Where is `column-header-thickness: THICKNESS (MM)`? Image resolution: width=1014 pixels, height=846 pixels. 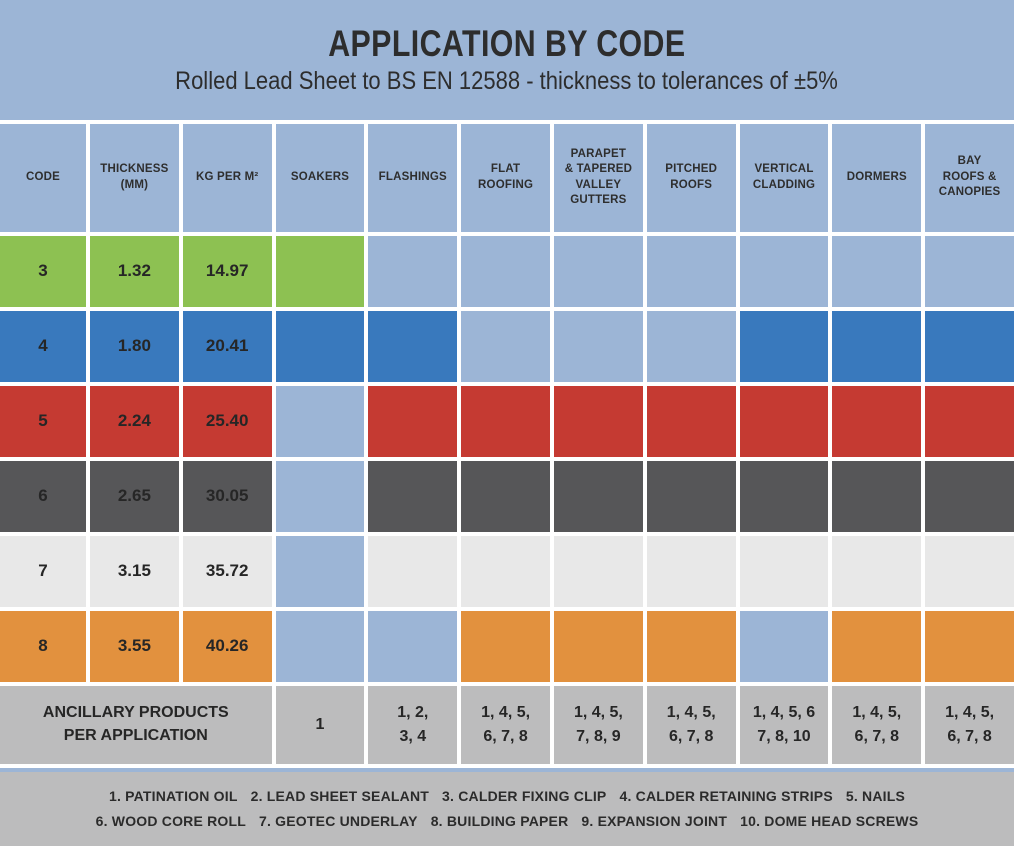 column-header-thickness: THICKNESS (MM) is located at coordinates (134, 177).